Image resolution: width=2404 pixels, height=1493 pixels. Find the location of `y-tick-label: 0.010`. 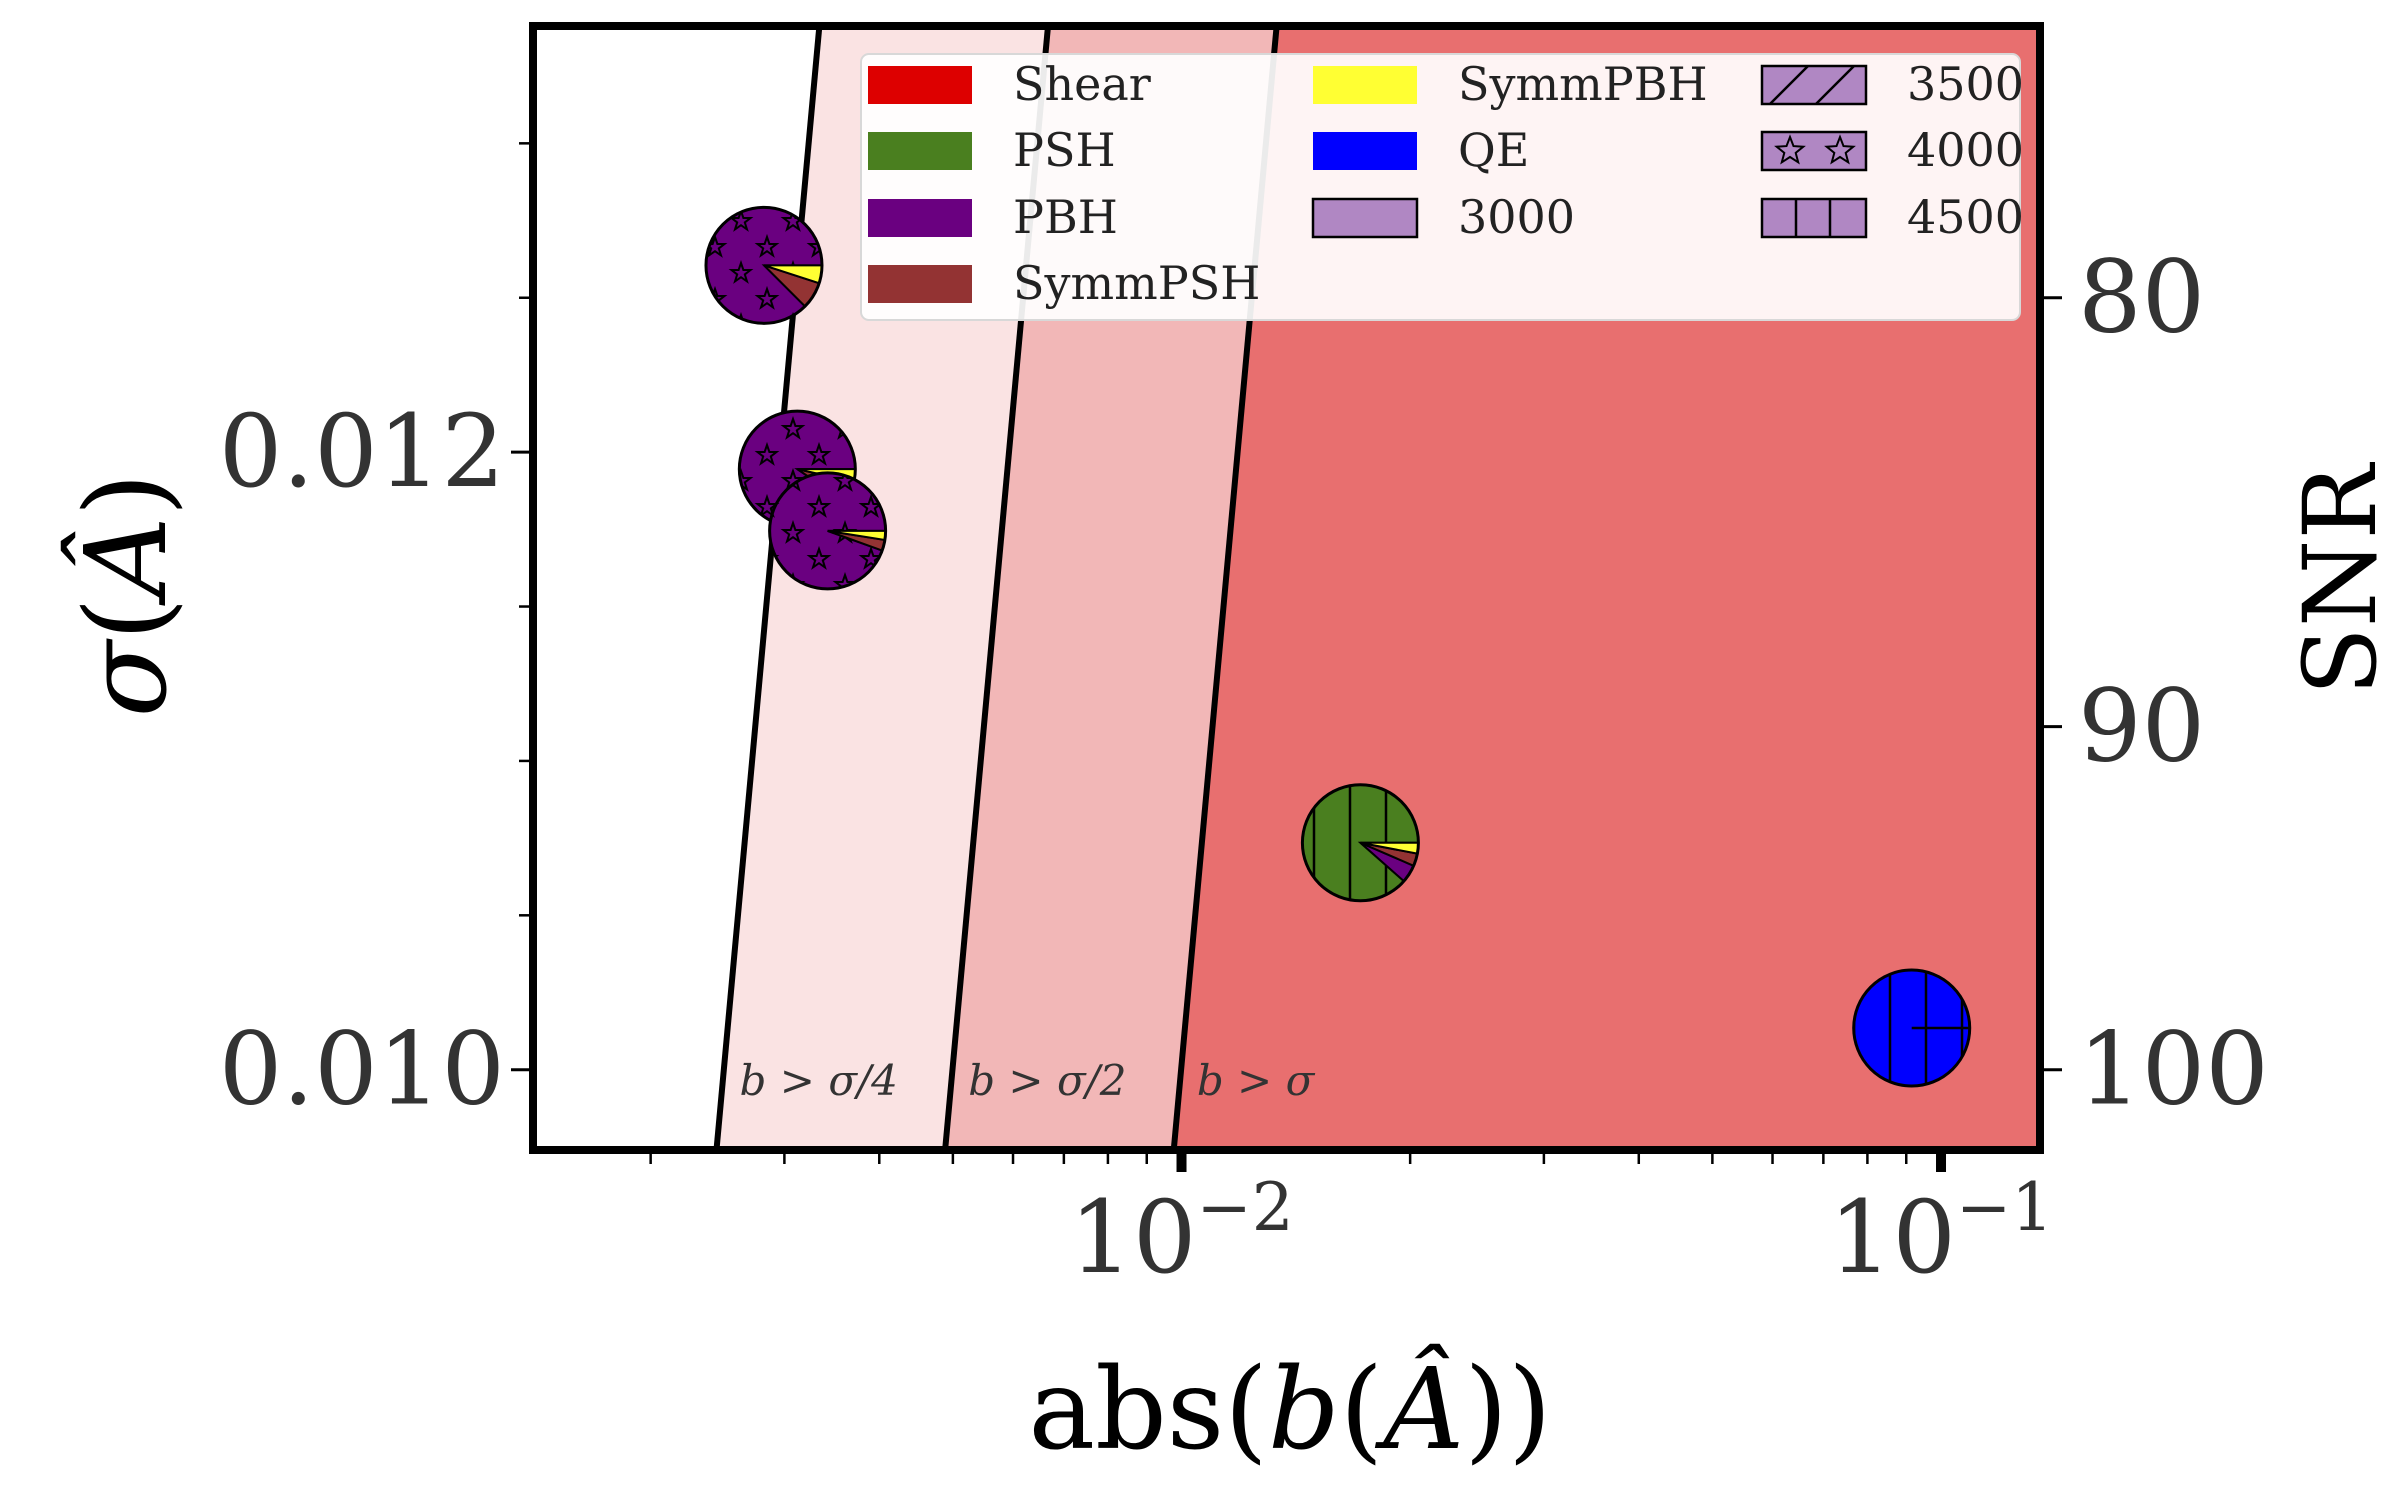

y-tick-label: 0.010 is located at coordinates (362, 1069).